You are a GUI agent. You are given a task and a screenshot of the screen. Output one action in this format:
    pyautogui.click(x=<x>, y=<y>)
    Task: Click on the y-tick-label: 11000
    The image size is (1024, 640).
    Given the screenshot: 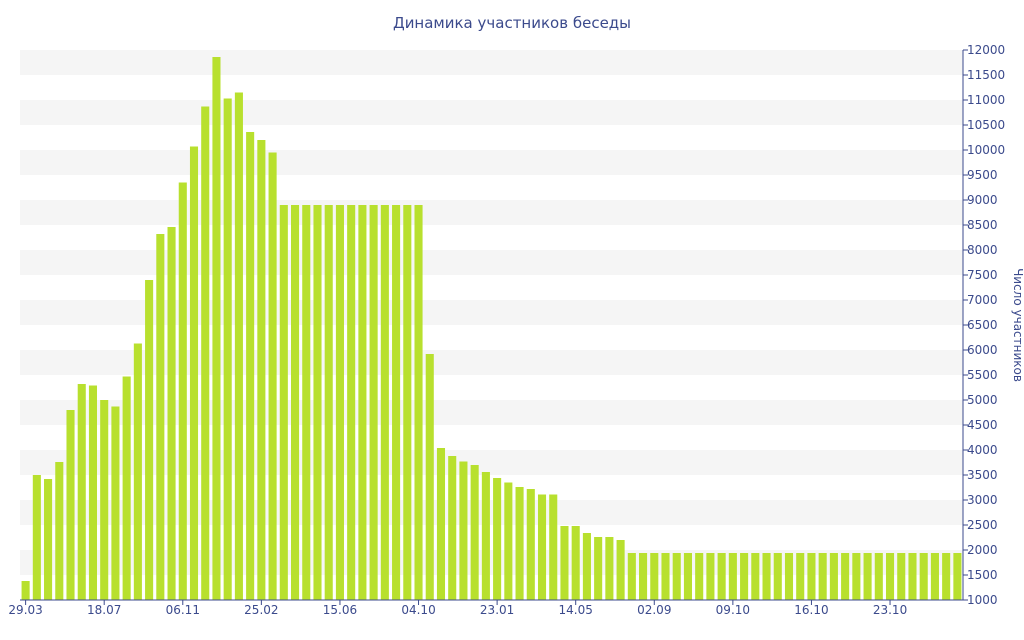 What is the action you would take?
    pyautogui.click(x=986, y=100)
    